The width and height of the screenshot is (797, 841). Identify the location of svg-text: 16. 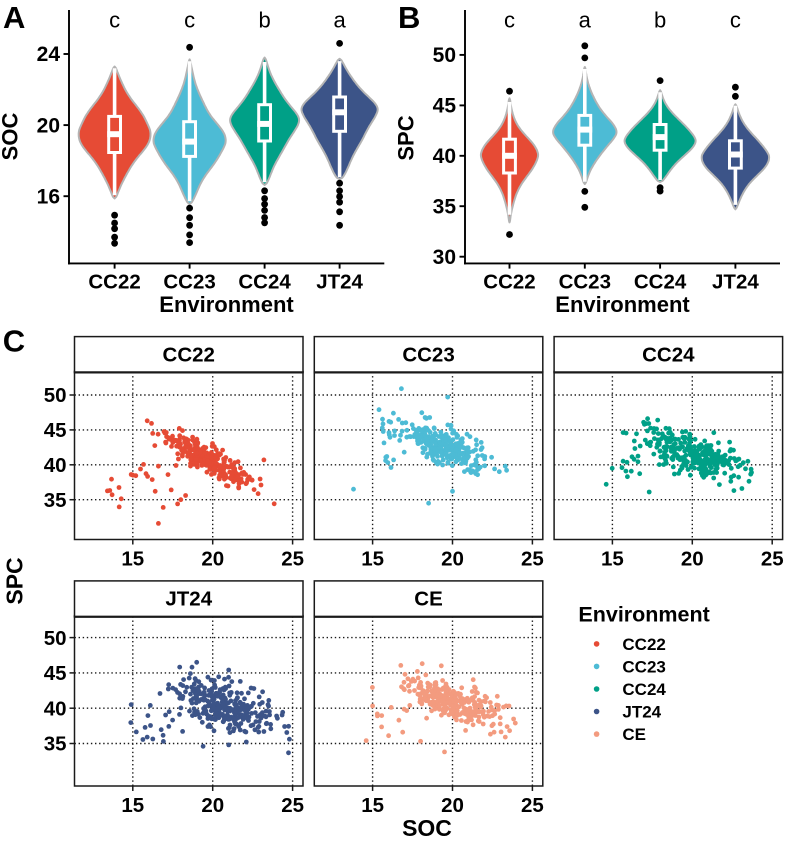
(48, 196).